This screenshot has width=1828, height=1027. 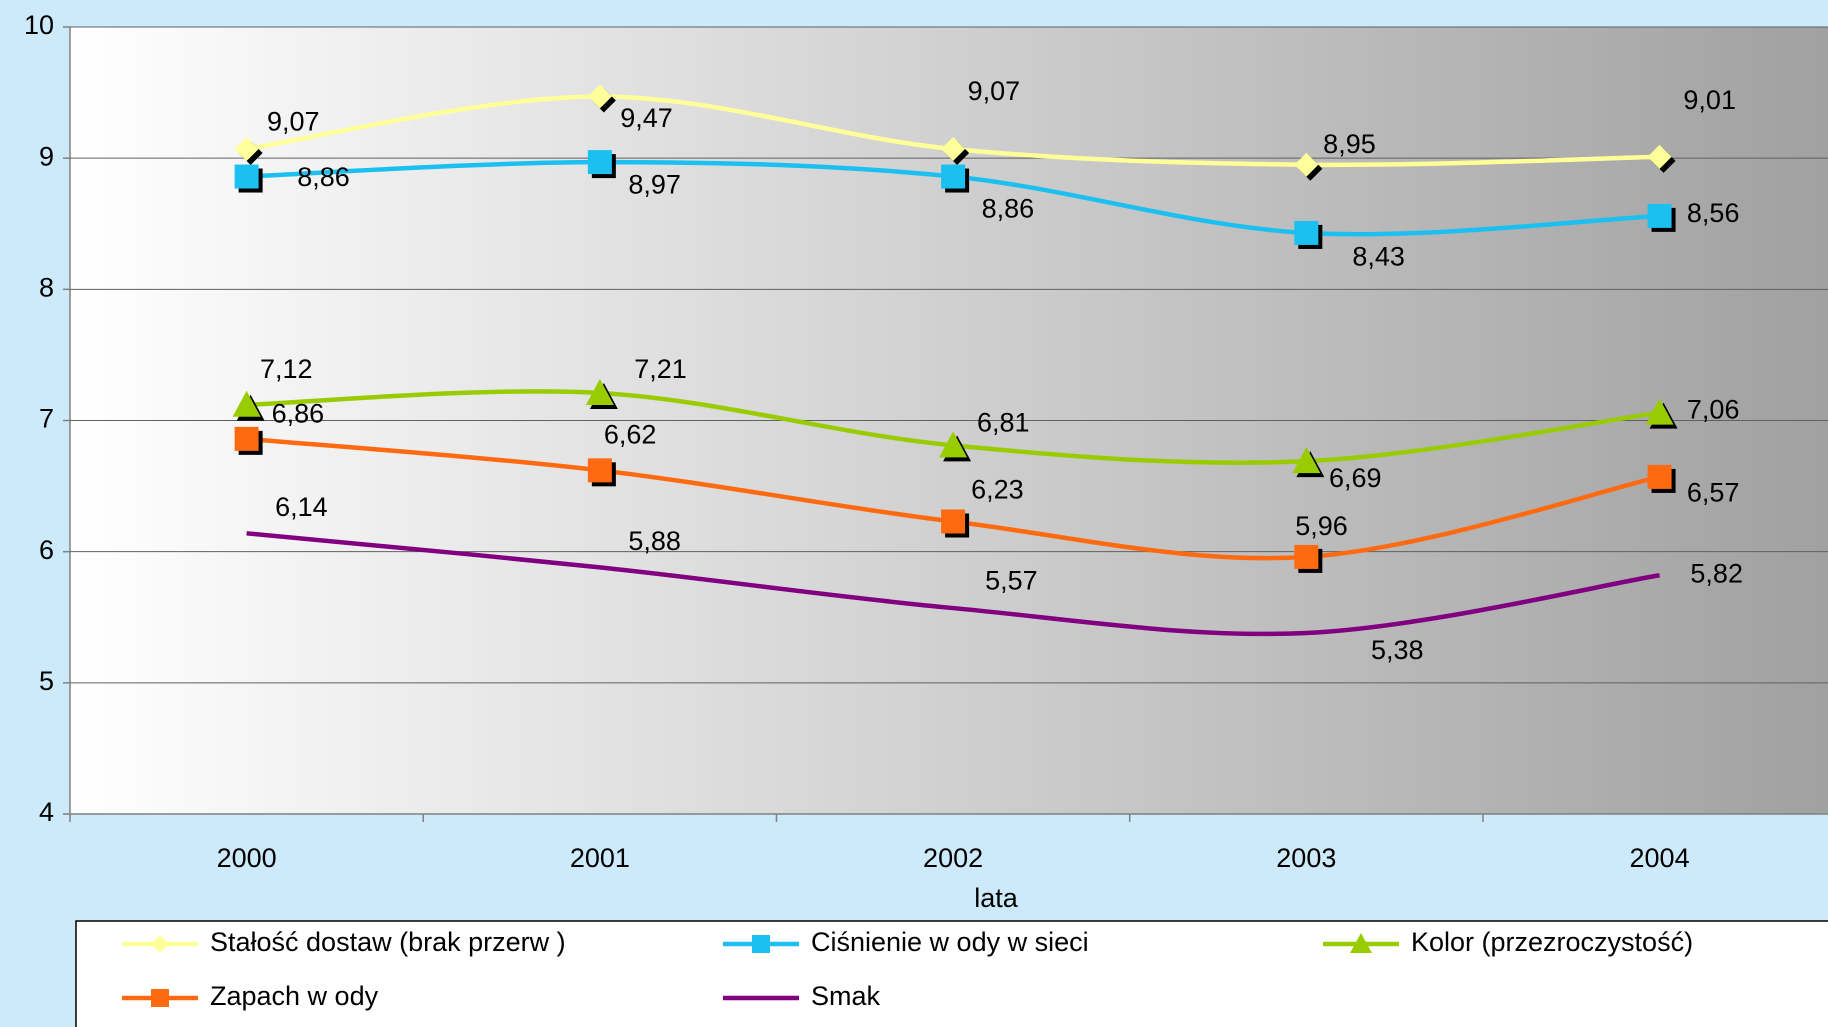 What do you see at coordinates (1003, 423) in the screenshot?
I see `data-label: 6,81` at bounding box center [1003, 423].